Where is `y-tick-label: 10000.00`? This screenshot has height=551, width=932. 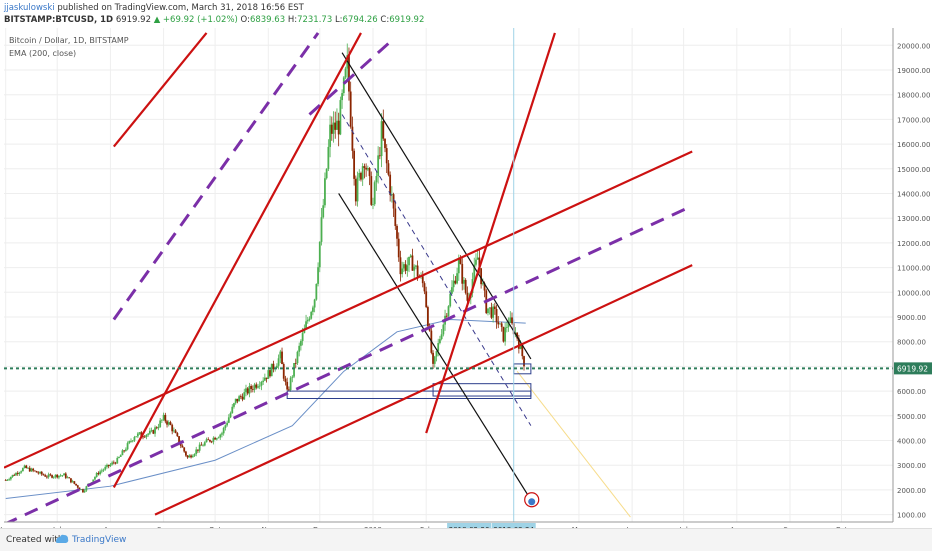 y-tick-label: 10000.00 is located at coordinates (913, 293).